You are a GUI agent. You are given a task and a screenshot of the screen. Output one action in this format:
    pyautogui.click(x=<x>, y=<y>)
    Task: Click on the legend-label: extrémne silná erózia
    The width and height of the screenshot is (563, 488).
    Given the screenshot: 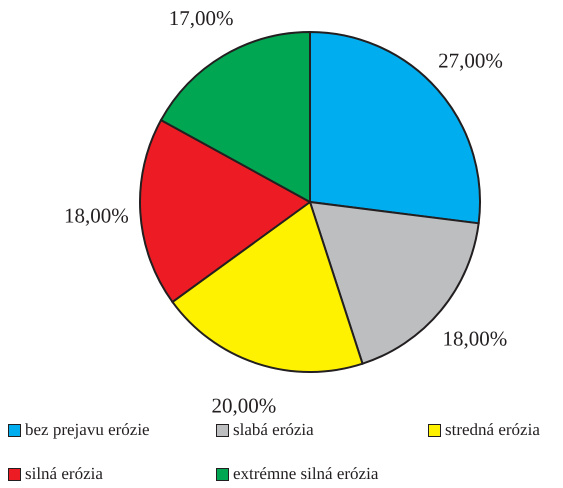 What is the action you would take?
    pyautogui.click(x=305, y=474)
    